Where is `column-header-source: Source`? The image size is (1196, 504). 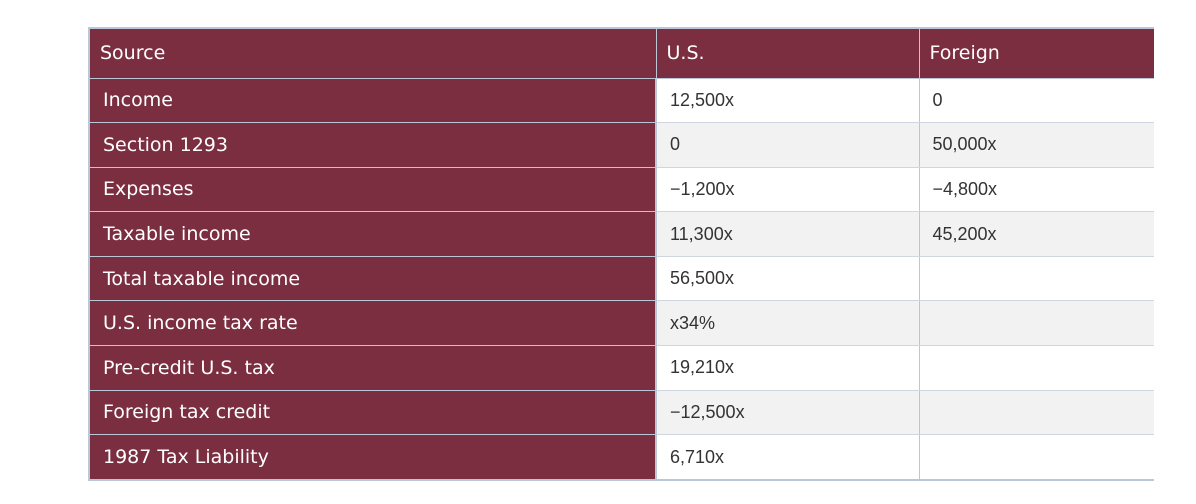
column-header-source: Source is located at coordinates (373, 54).